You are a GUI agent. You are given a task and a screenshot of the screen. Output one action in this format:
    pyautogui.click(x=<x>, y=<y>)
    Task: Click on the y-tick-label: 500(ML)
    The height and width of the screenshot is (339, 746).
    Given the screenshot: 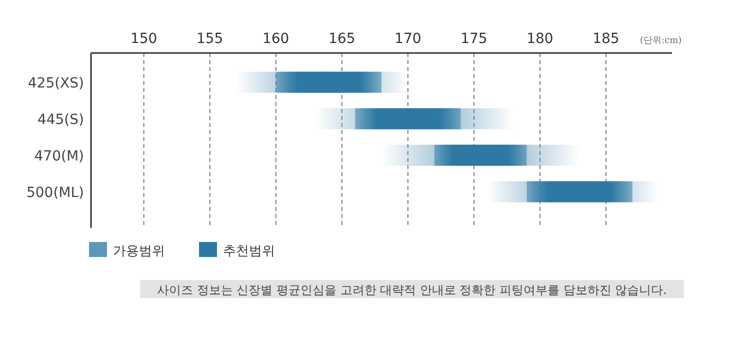 What is the action you would take?
    pyautogui.click(x=55, y=192)
    